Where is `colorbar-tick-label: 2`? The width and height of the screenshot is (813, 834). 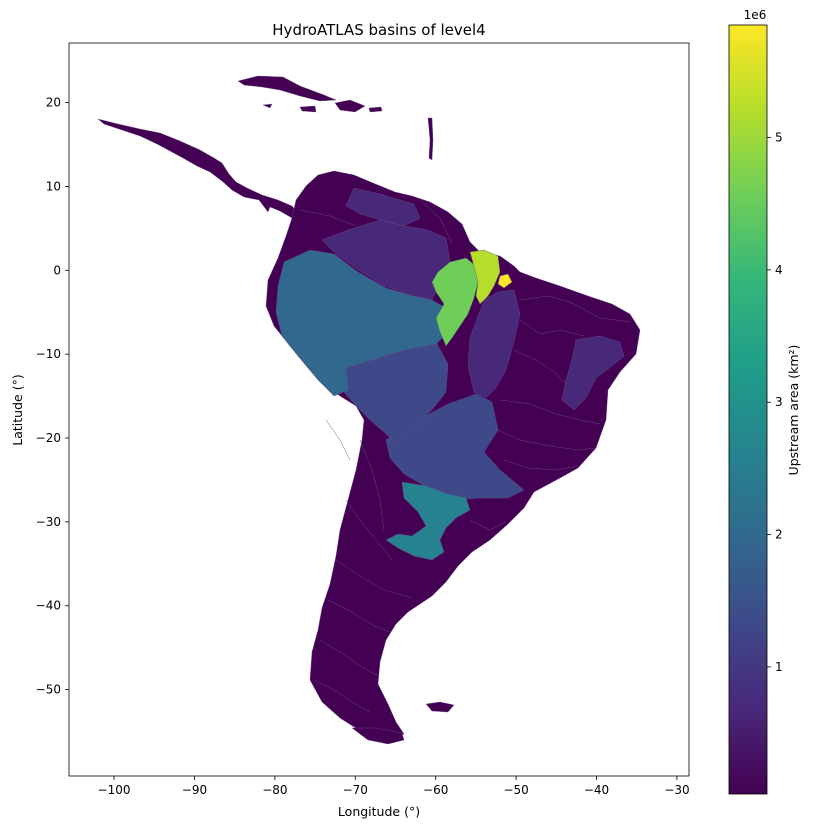 colorbar-tick-label: 2 is located at coordinates (779, 535).